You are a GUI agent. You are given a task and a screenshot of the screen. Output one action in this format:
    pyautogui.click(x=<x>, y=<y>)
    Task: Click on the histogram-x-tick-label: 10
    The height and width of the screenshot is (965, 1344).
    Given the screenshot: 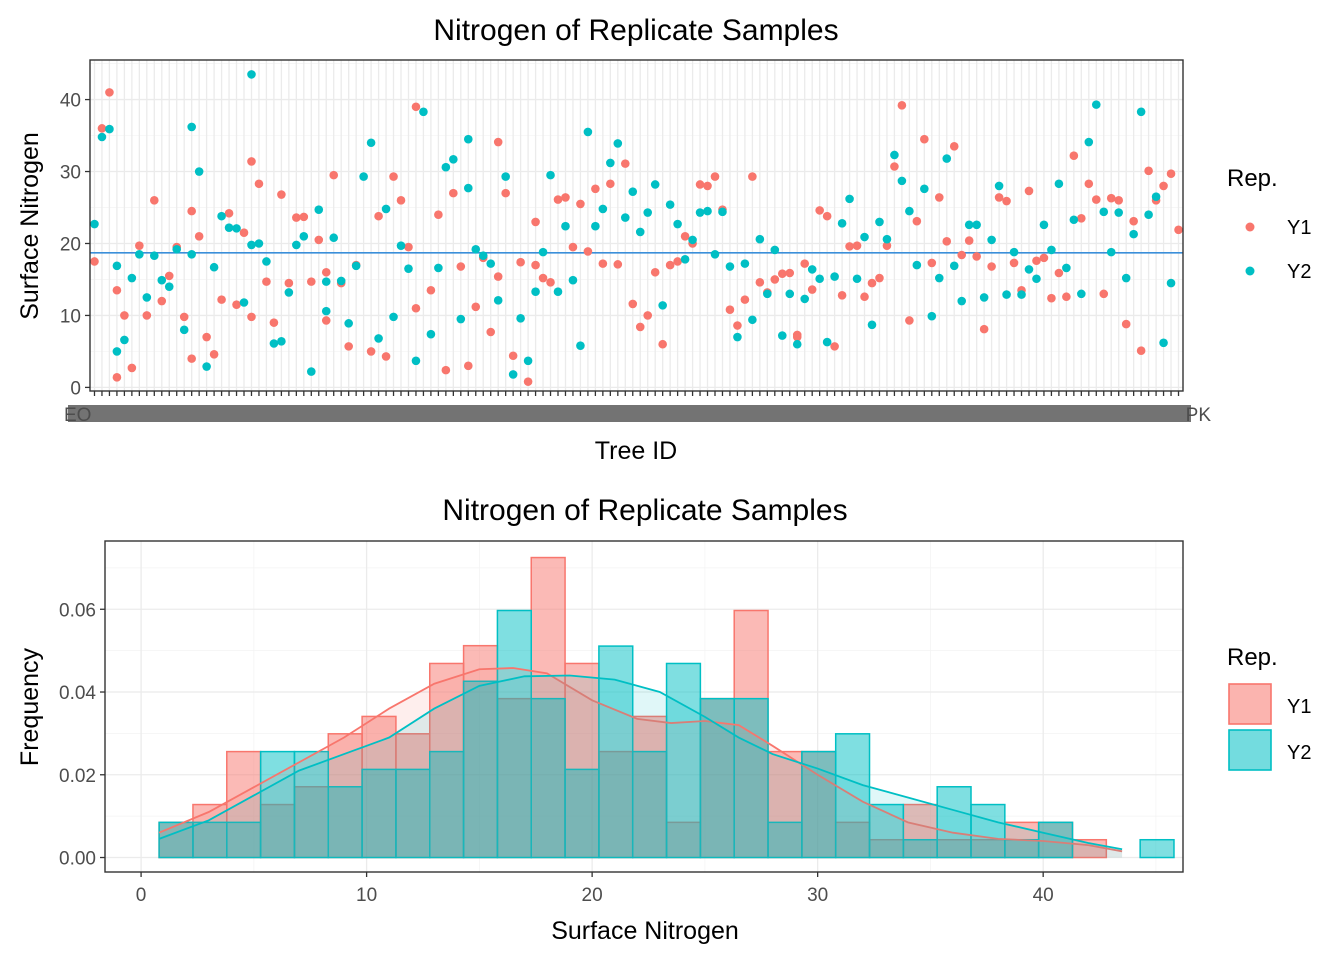 What is the action you would take?
    pyautogui.click(x=366, y=895)
    